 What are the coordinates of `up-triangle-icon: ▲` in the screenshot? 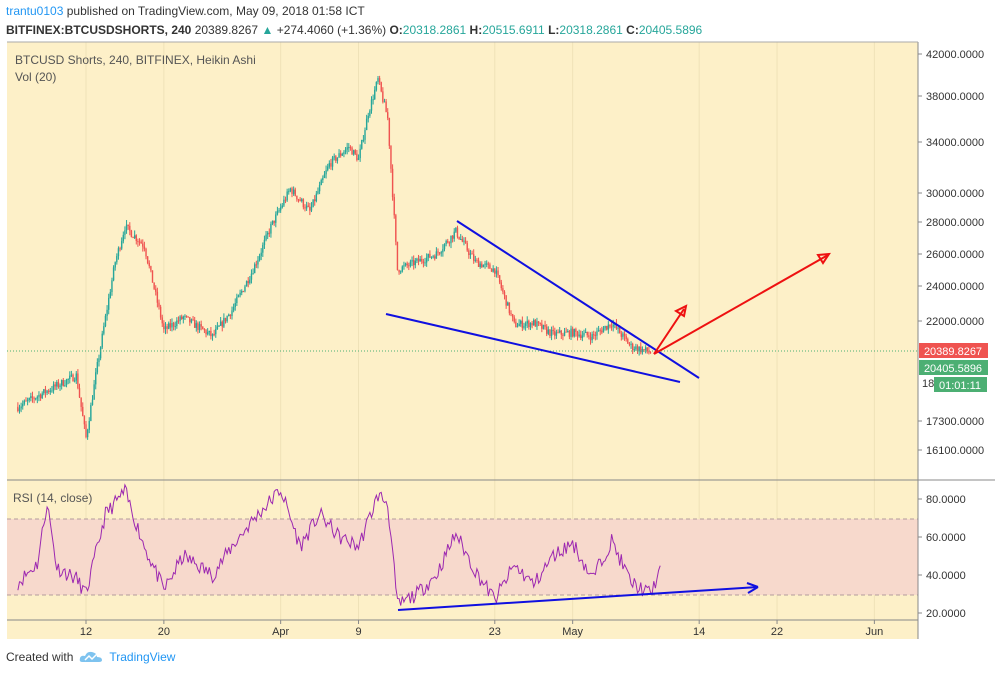 It's located at (267, 30).